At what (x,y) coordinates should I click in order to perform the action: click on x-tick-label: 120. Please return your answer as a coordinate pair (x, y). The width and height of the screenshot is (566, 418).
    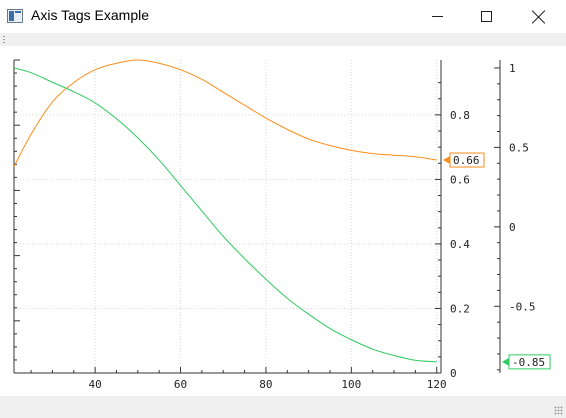
    Looking at the image, I should click on (437, 384).